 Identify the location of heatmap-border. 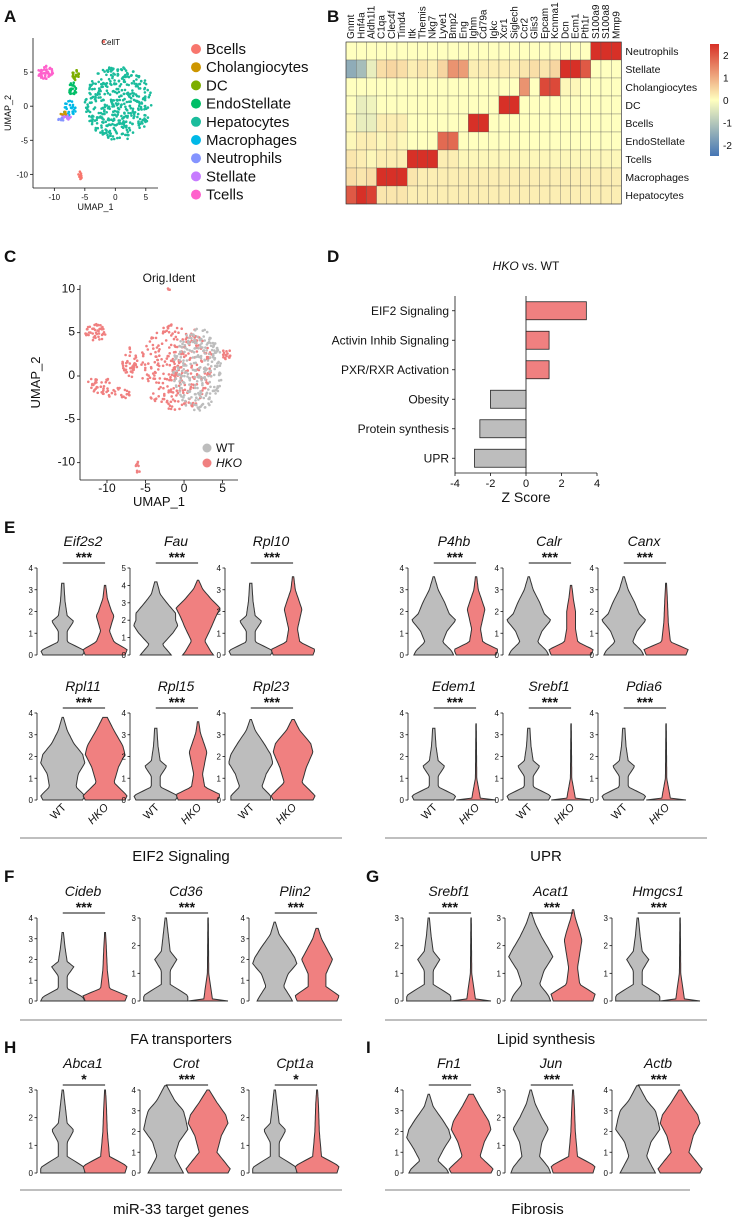
(483, 123).